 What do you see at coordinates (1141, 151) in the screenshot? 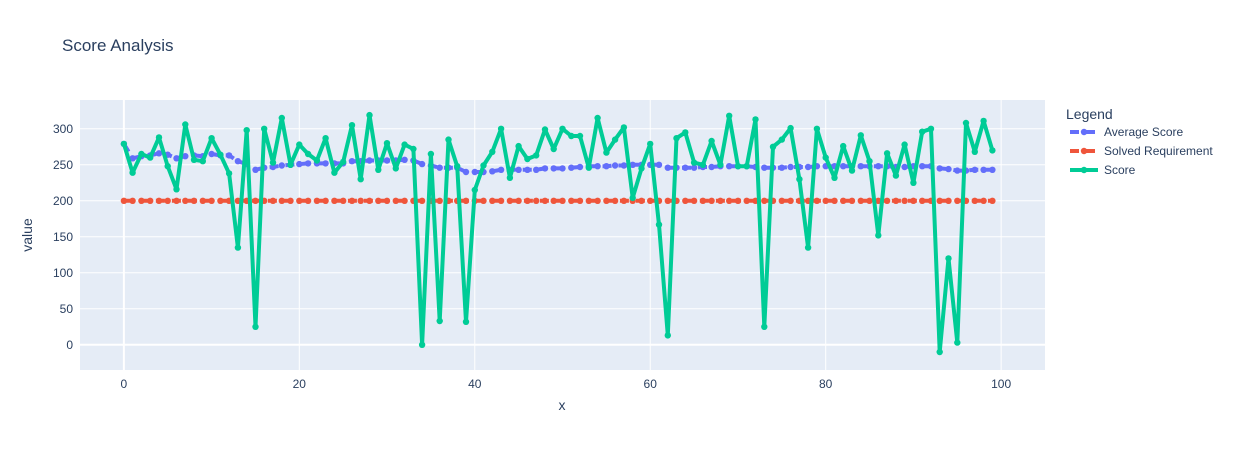
I see `legend-items: Average Score Solved Requirement Score` at bounding box center [1141, 151].